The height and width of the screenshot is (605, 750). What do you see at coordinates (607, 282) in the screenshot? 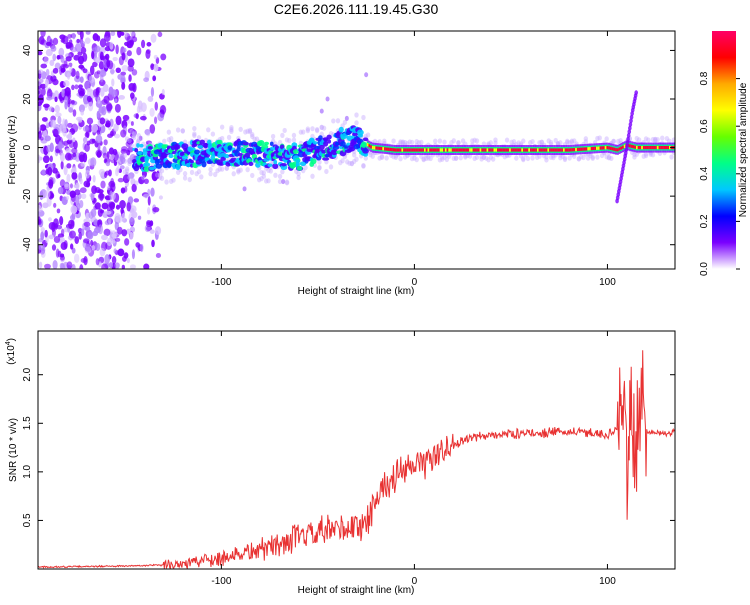
I see `x-tick-label: 100` at bounding box center [607, 282].